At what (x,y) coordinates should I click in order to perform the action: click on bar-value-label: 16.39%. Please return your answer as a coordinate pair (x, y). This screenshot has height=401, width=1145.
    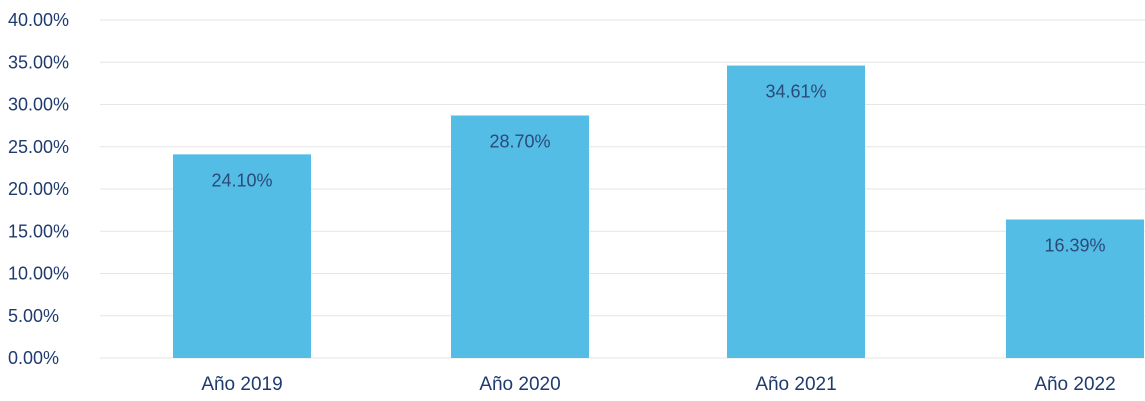
    Looking at the image, I should click on (1074, 246).